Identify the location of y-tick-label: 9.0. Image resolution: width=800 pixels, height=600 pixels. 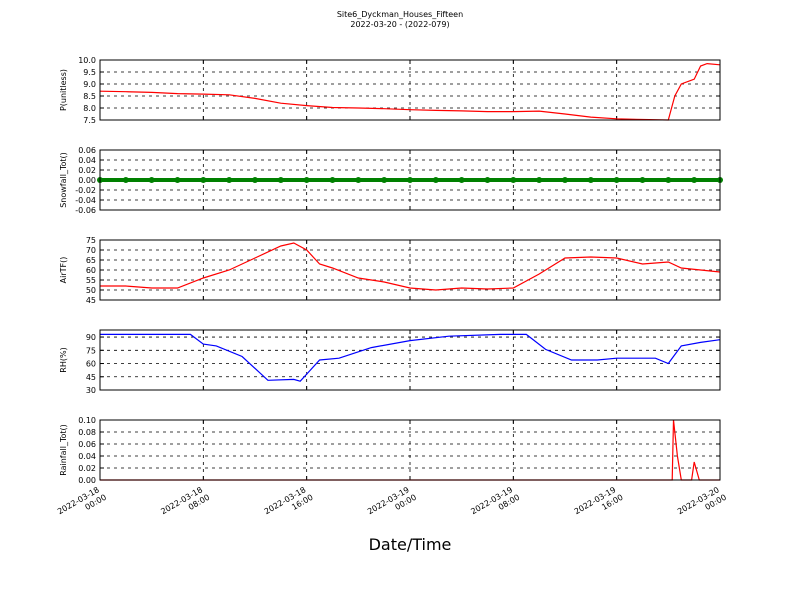
(89, 84).